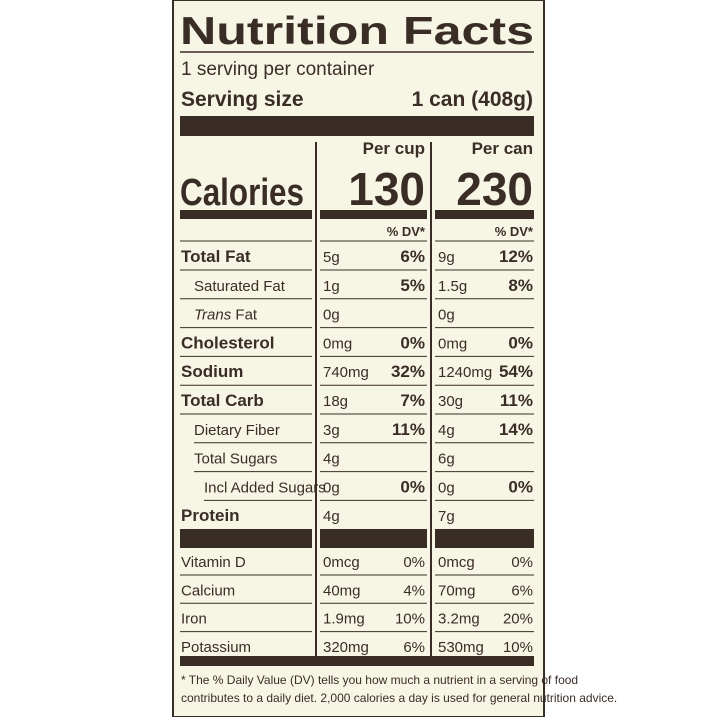 The height and width of the screenshot is (717, 717). I want to click on nutrient-name-text: Protein, so click(210, 515).